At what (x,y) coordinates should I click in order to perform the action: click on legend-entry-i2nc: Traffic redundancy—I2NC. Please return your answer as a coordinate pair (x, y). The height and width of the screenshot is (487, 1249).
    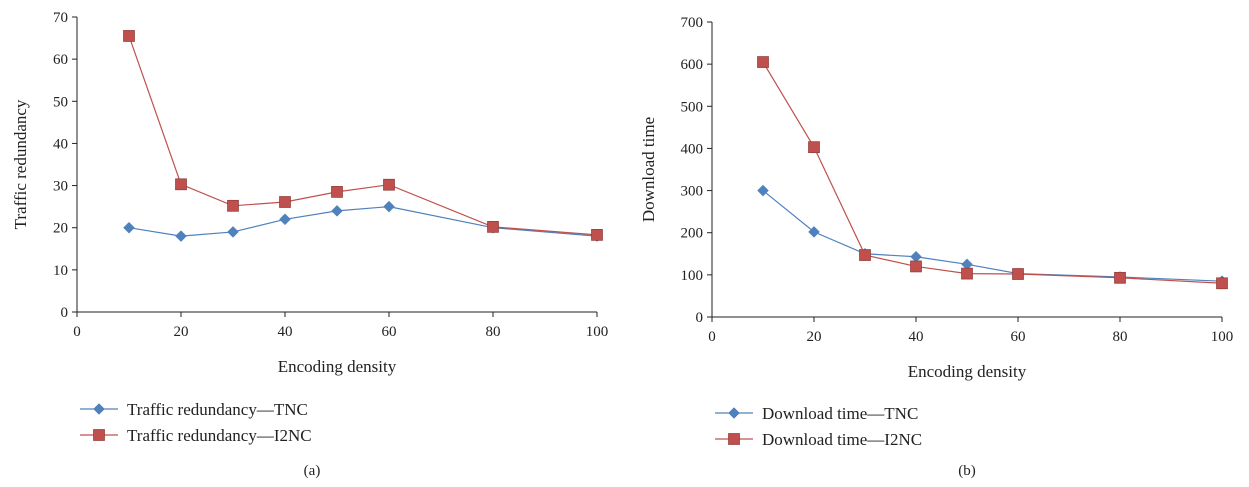
    Looking at the image, I should click on (196, 435).